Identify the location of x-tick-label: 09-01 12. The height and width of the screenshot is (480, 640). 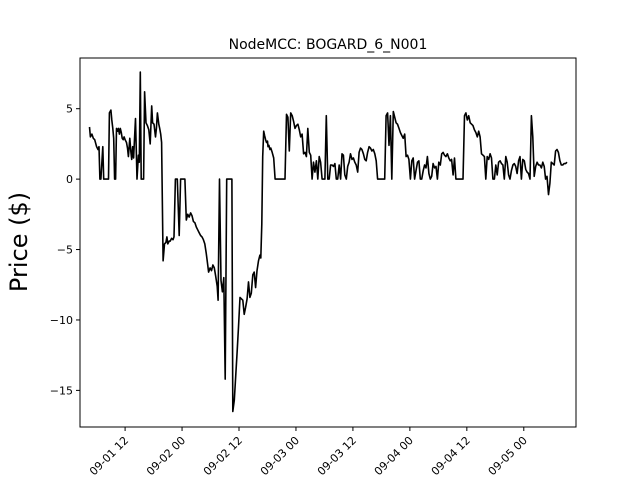
(109, 456).